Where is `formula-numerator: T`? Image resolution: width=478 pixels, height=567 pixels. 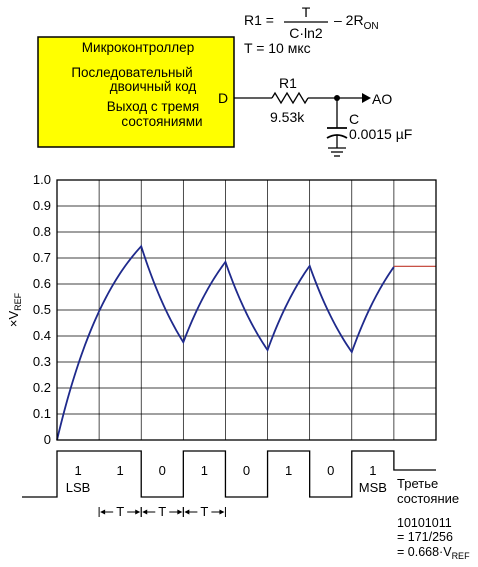
formula-numerator: T is located at coordinates (306, 12).